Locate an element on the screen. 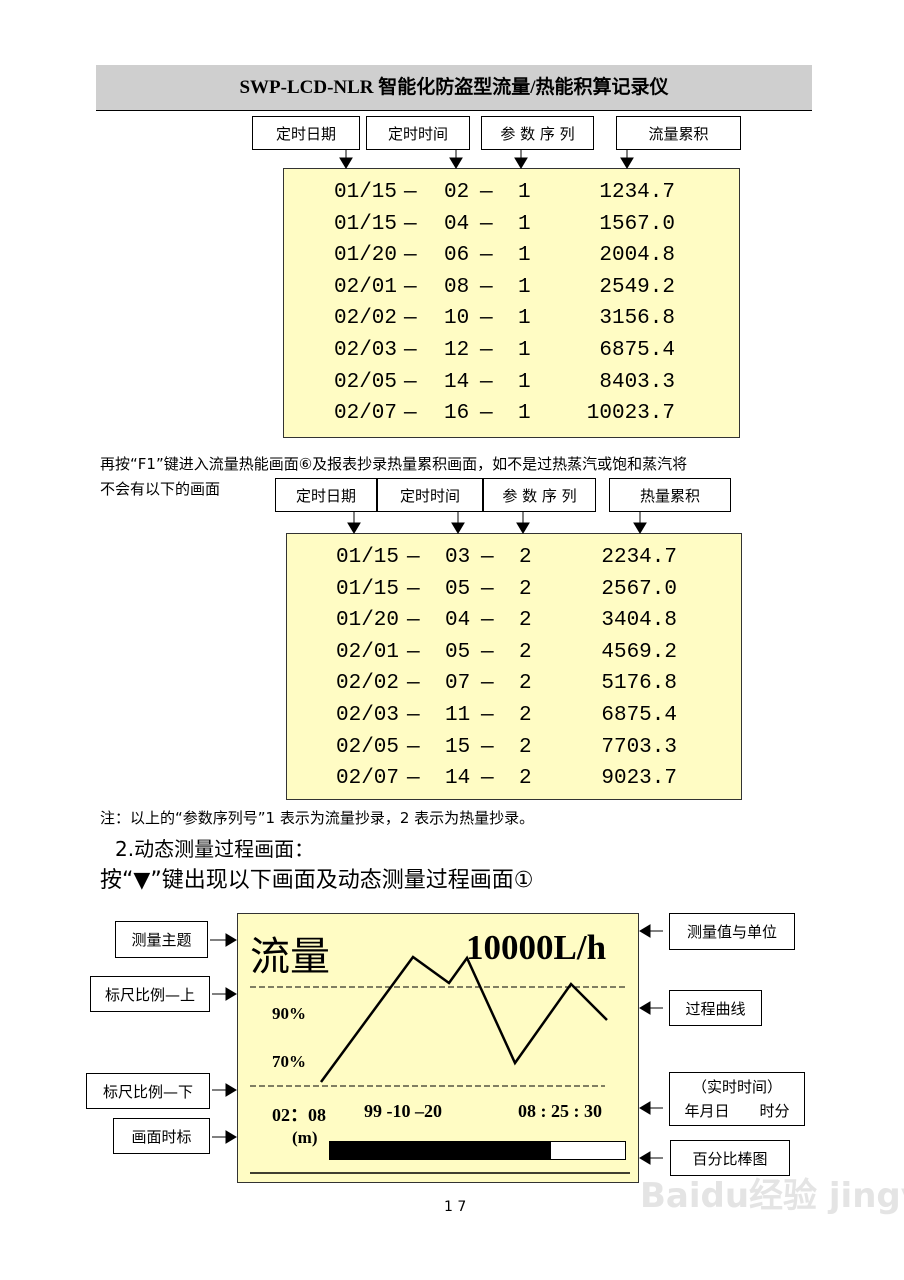  scale-lower: 70% is located at coordinates (289, 1061).